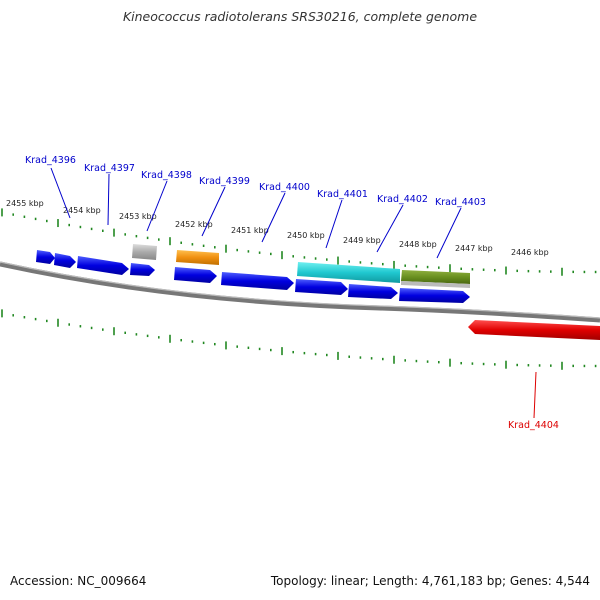  Describe the element at coordinates (284, 187) in the screenshot. I see `gene-label-krad-4400: Krad_4400` at that location.